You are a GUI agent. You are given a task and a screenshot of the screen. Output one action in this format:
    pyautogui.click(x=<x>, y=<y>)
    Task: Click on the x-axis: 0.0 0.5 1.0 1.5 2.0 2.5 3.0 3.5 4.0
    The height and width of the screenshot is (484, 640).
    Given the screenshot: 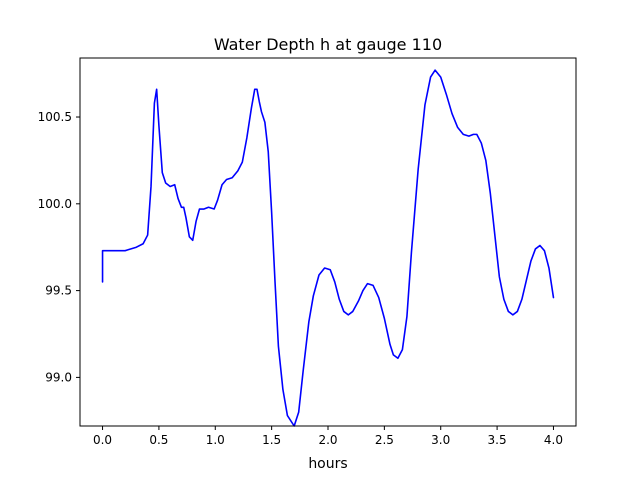 What is the action you would take?
    pyautogui.click(x=328, y=436)
    